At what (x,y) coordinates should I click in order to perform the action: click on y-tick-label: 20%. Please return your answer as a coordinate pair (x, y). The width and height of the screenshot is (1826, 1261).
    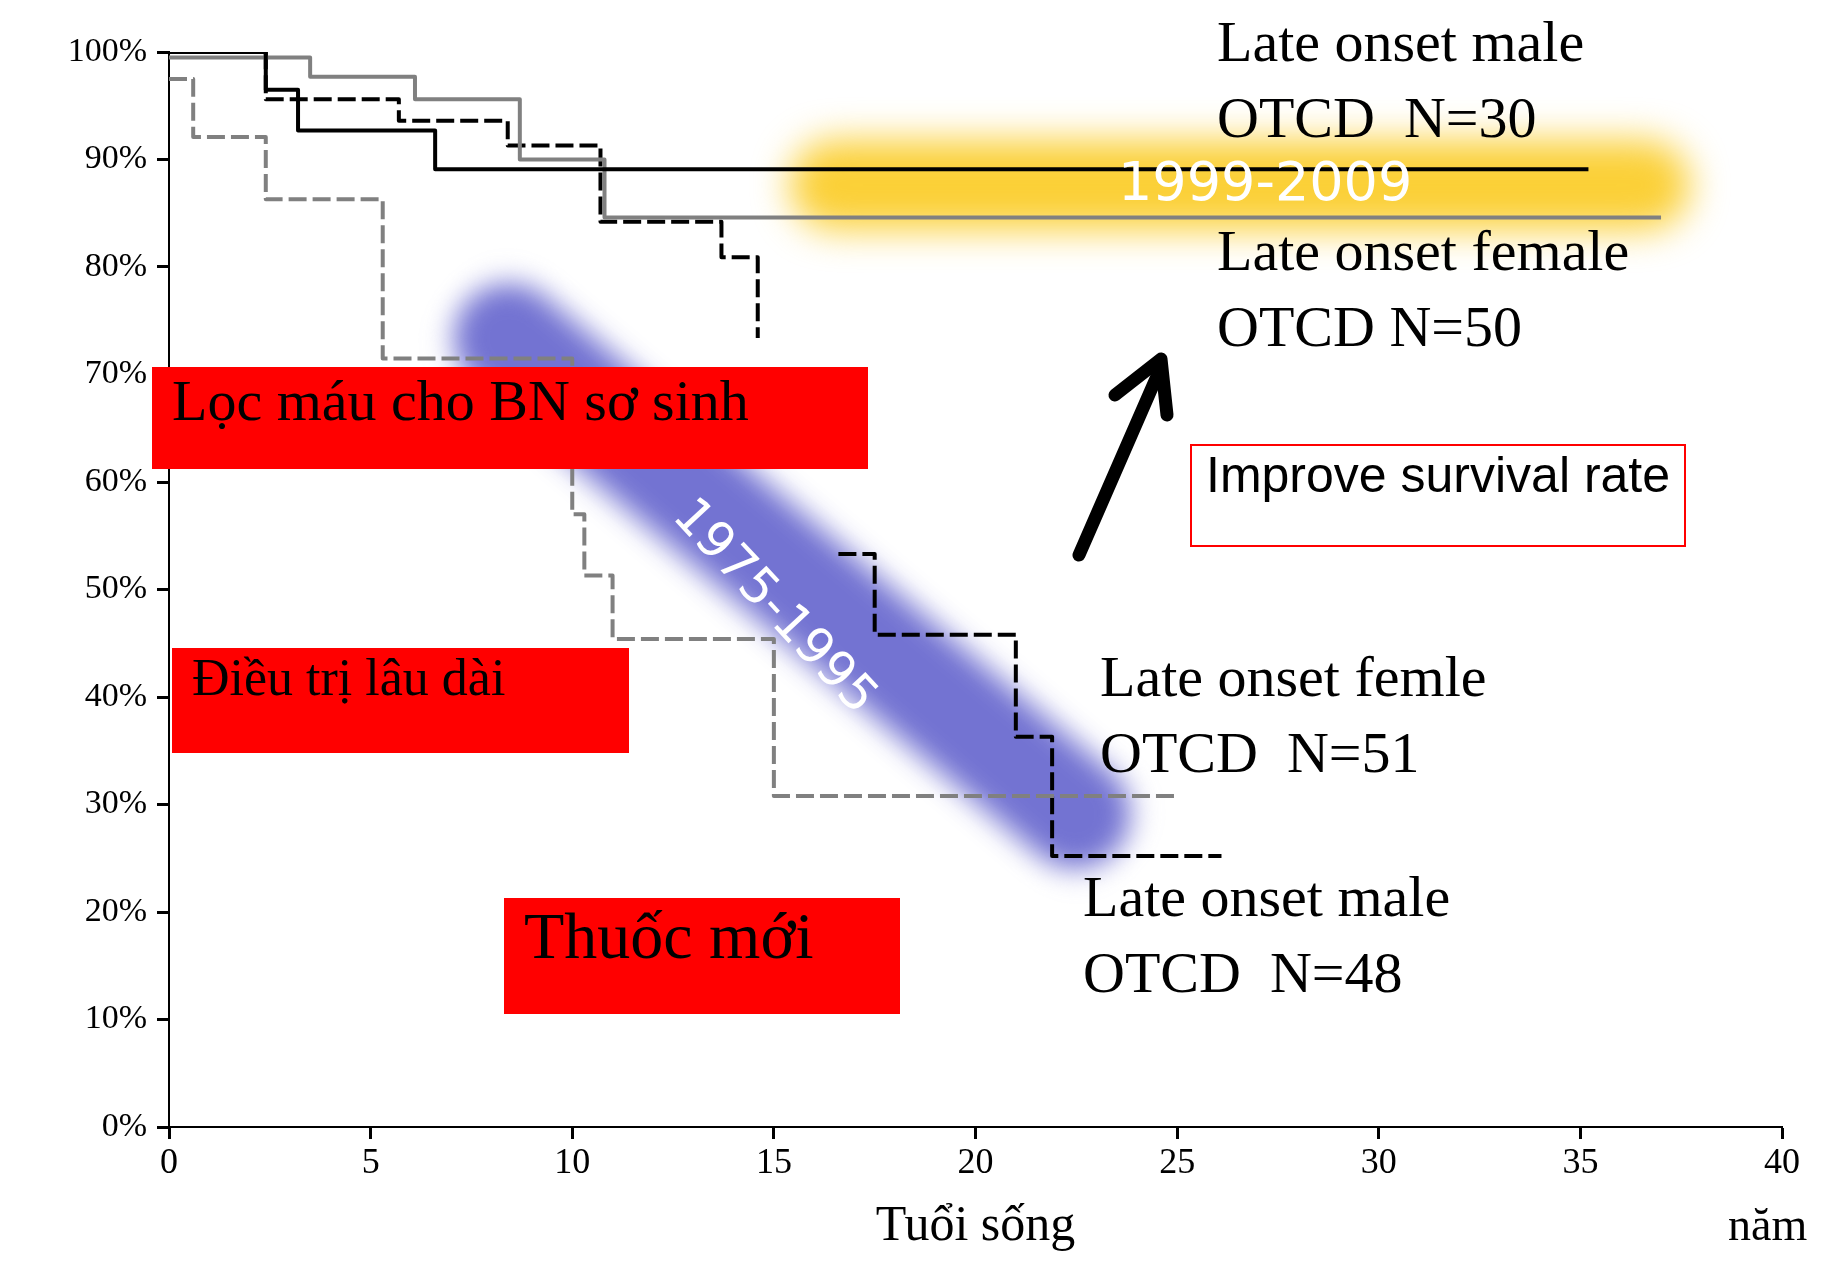
    Looking at the image, I should click on (115, 909).